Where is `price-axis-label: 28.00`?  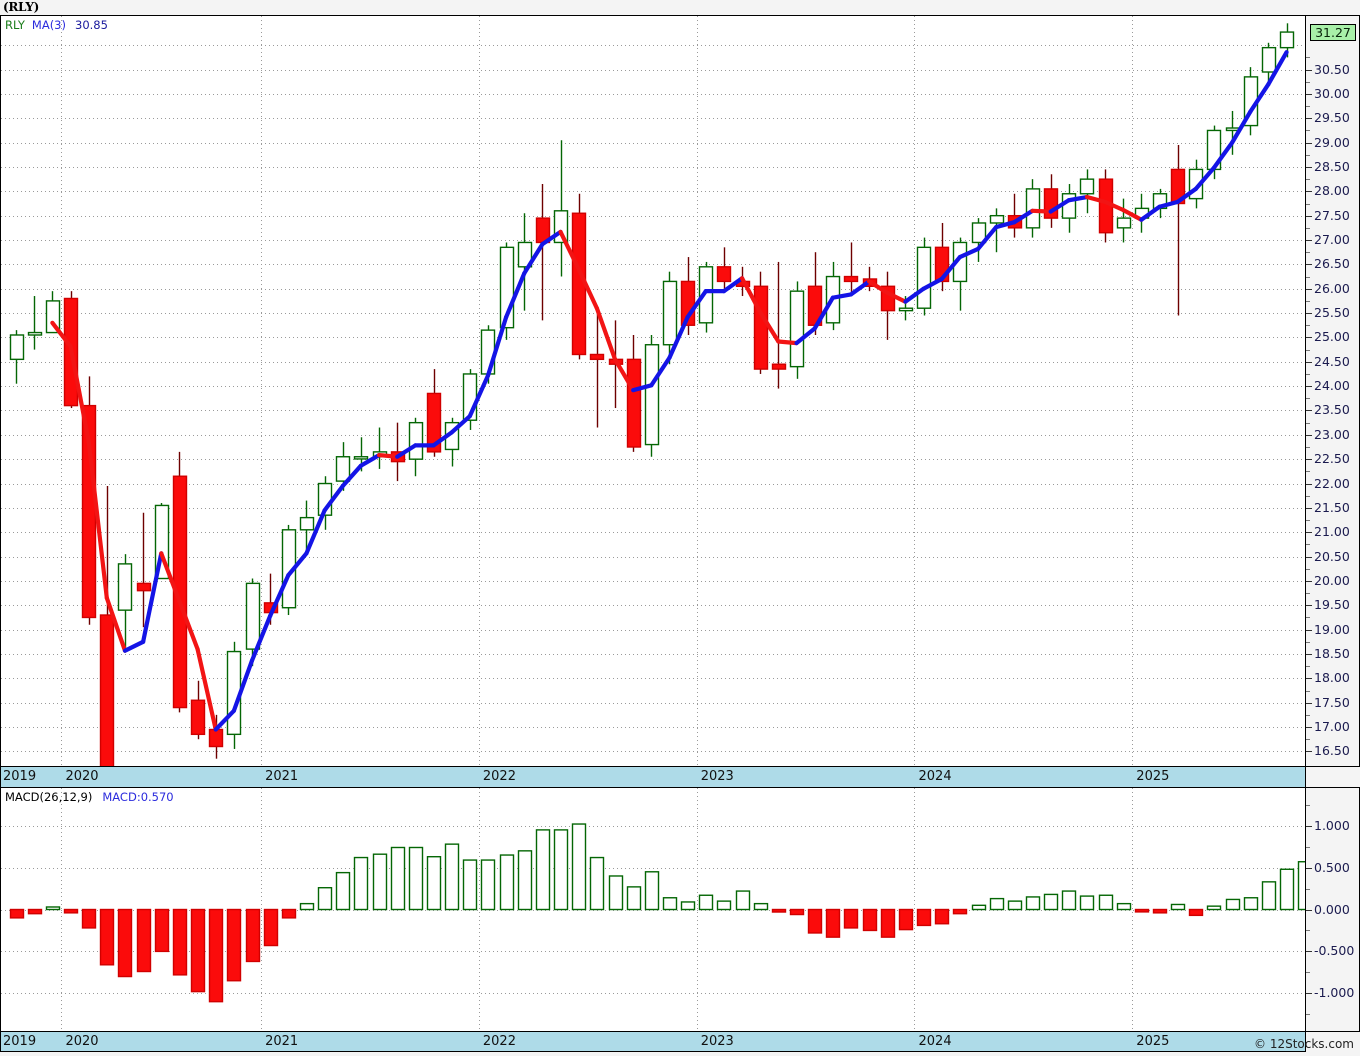 price-axis-label: 28.00 is located at coordinates (1332, 191).